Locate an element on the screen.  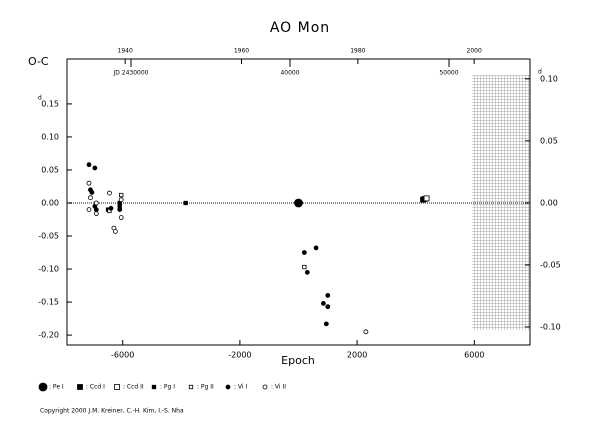
y2-tick-label: 0.05 is located at coordinates (549, 140).